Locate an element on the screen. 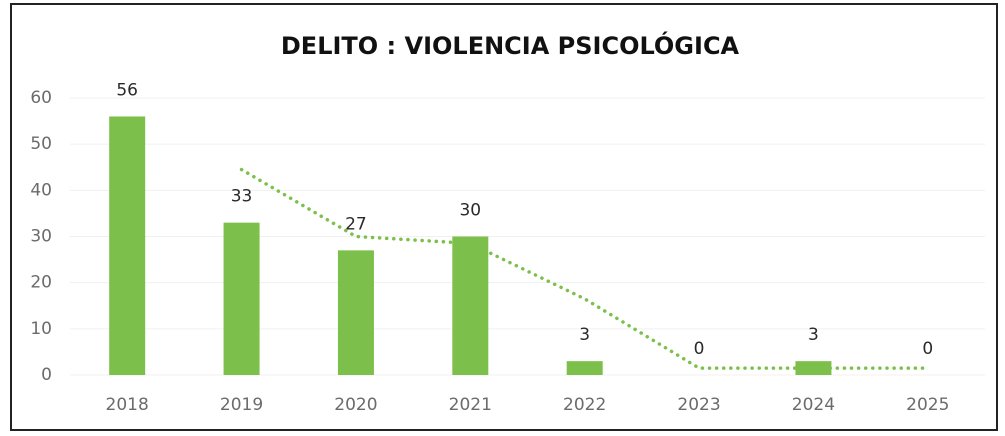 Image resolution: width=1005 pixels, height=436 pixels. data-label: 27 is located at coordinates (356, 224).